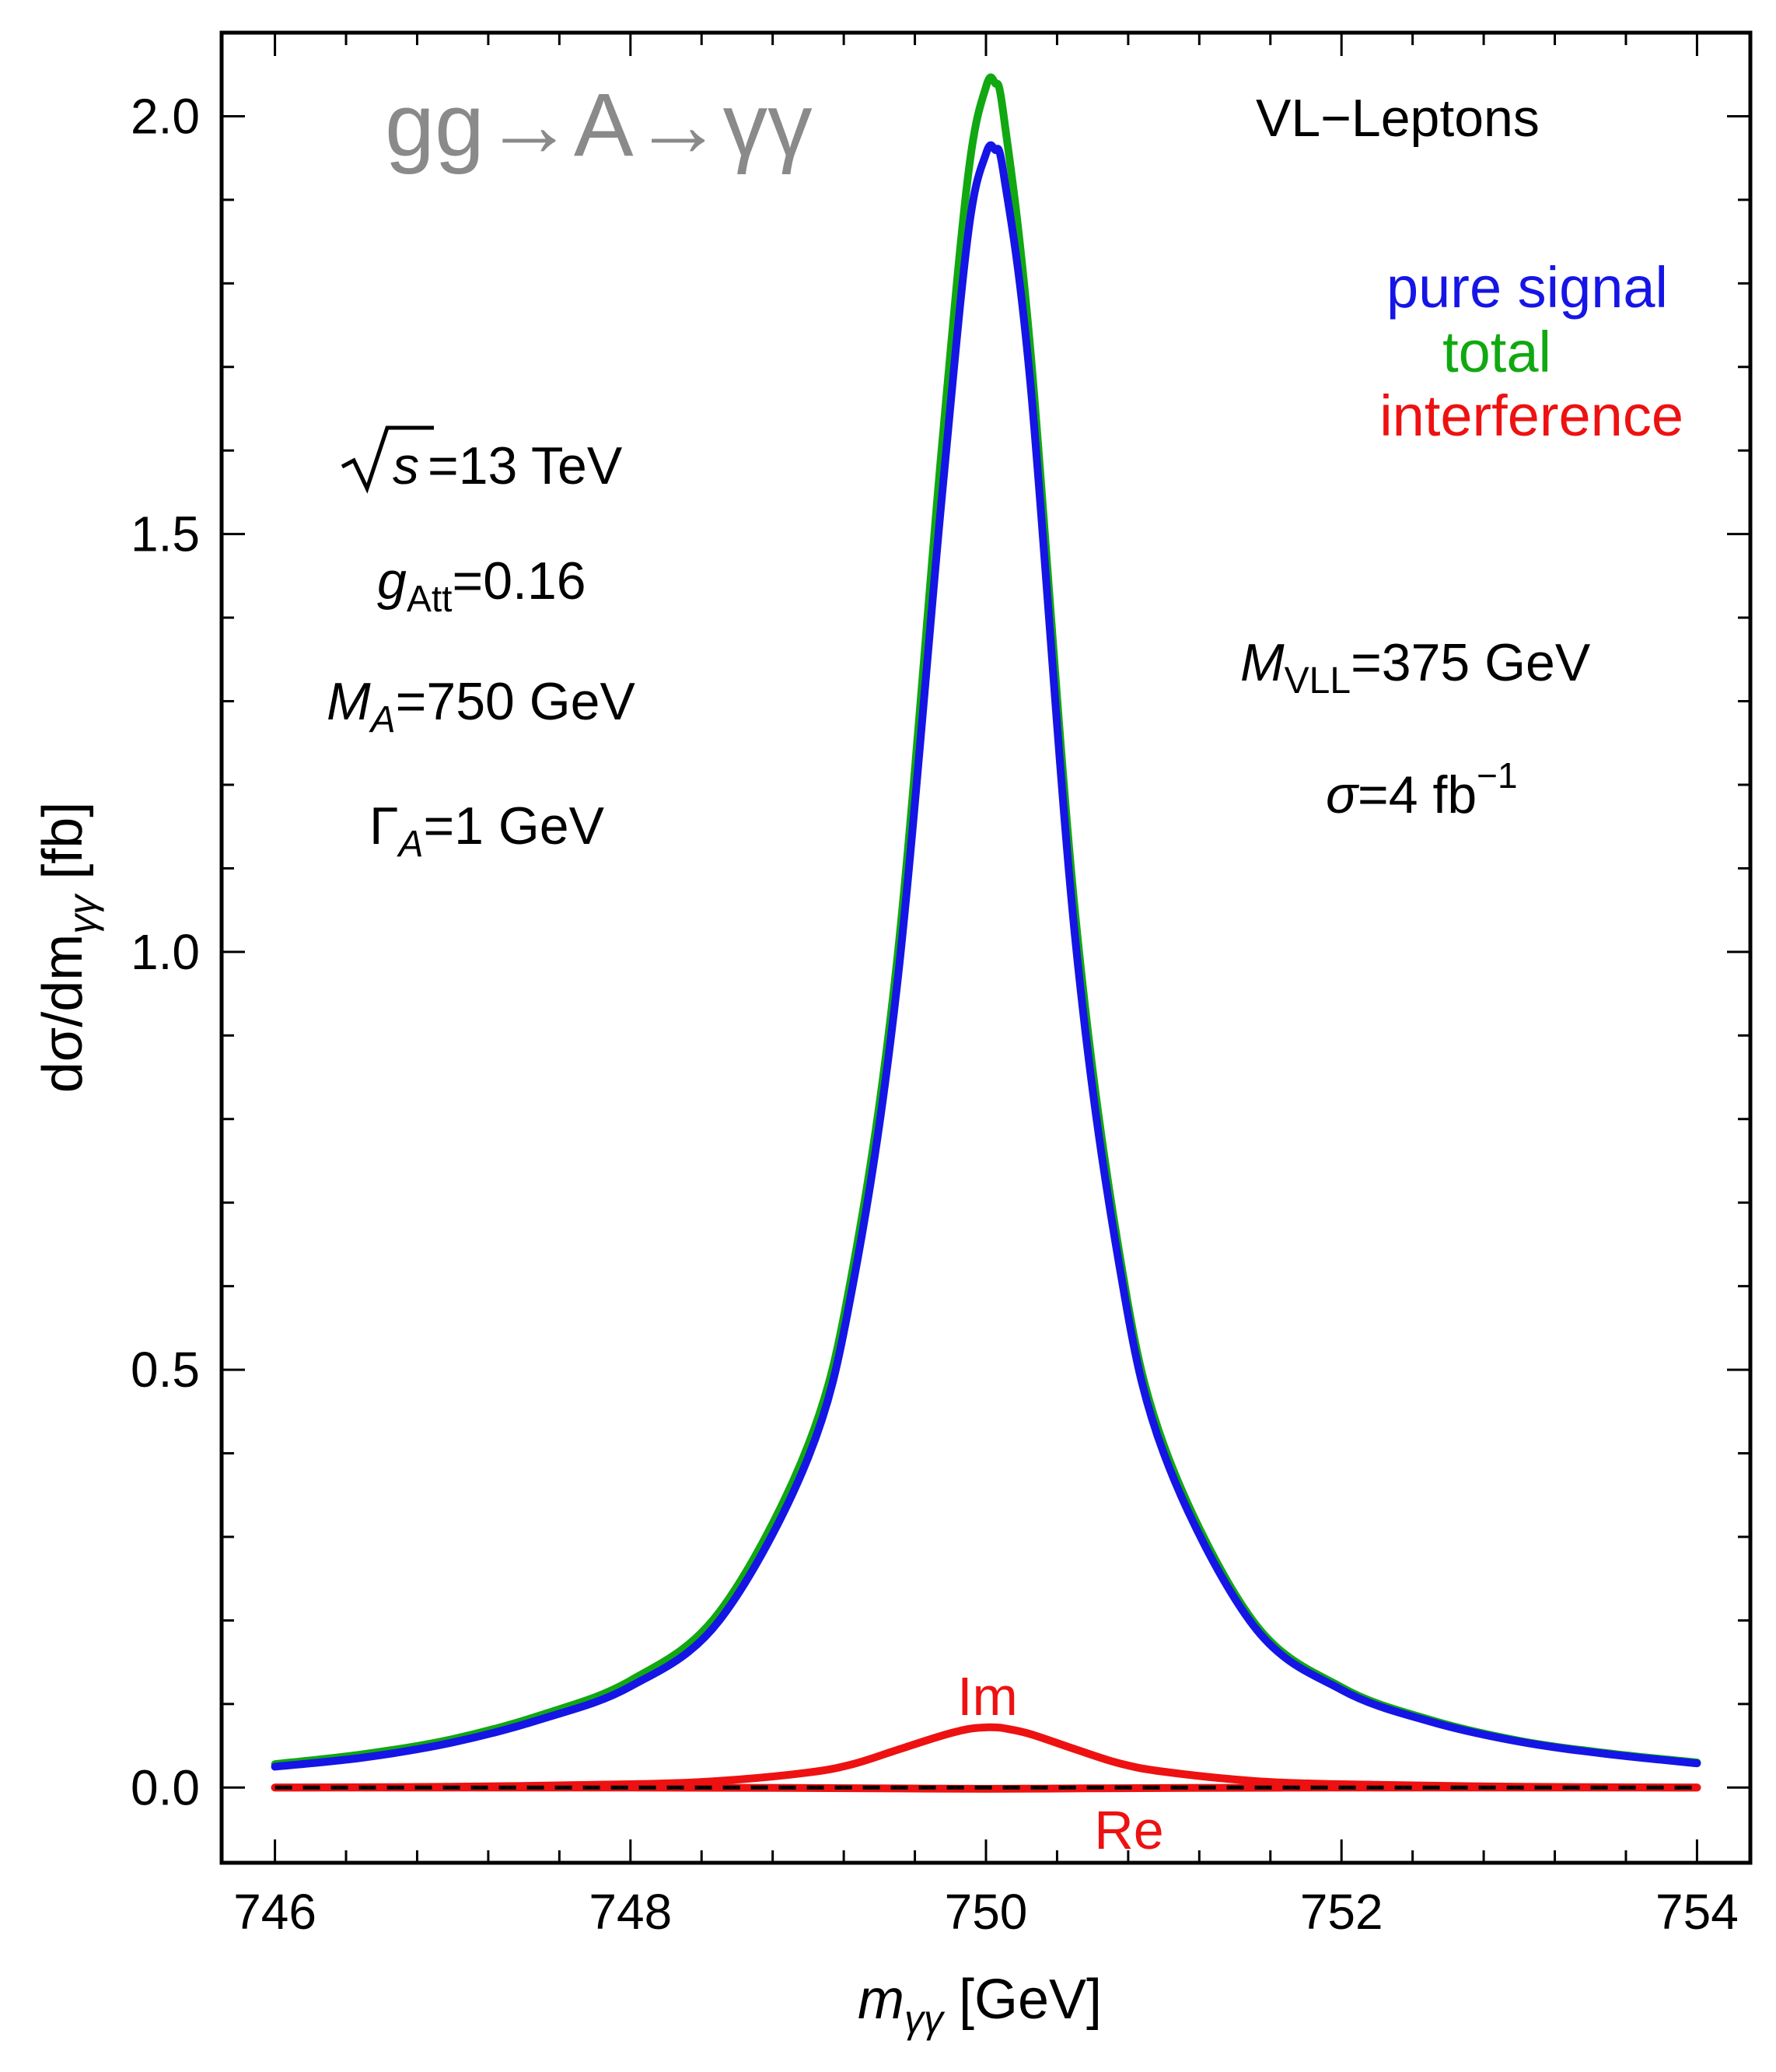  What do you see at coordinates (349, 701) in the screenshot?
I see `mass-symbol: M` at bounding box center [349, 701].